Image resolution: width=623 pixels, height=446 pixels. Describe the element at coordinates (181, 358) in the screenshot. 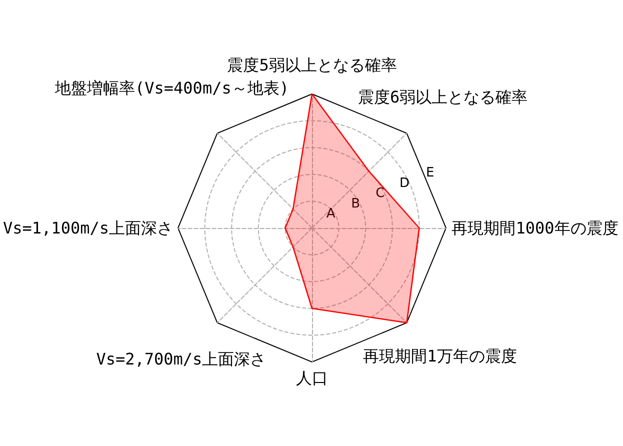

I see `spoke-label: Vs=2,700m/s上面深さ` at that location.